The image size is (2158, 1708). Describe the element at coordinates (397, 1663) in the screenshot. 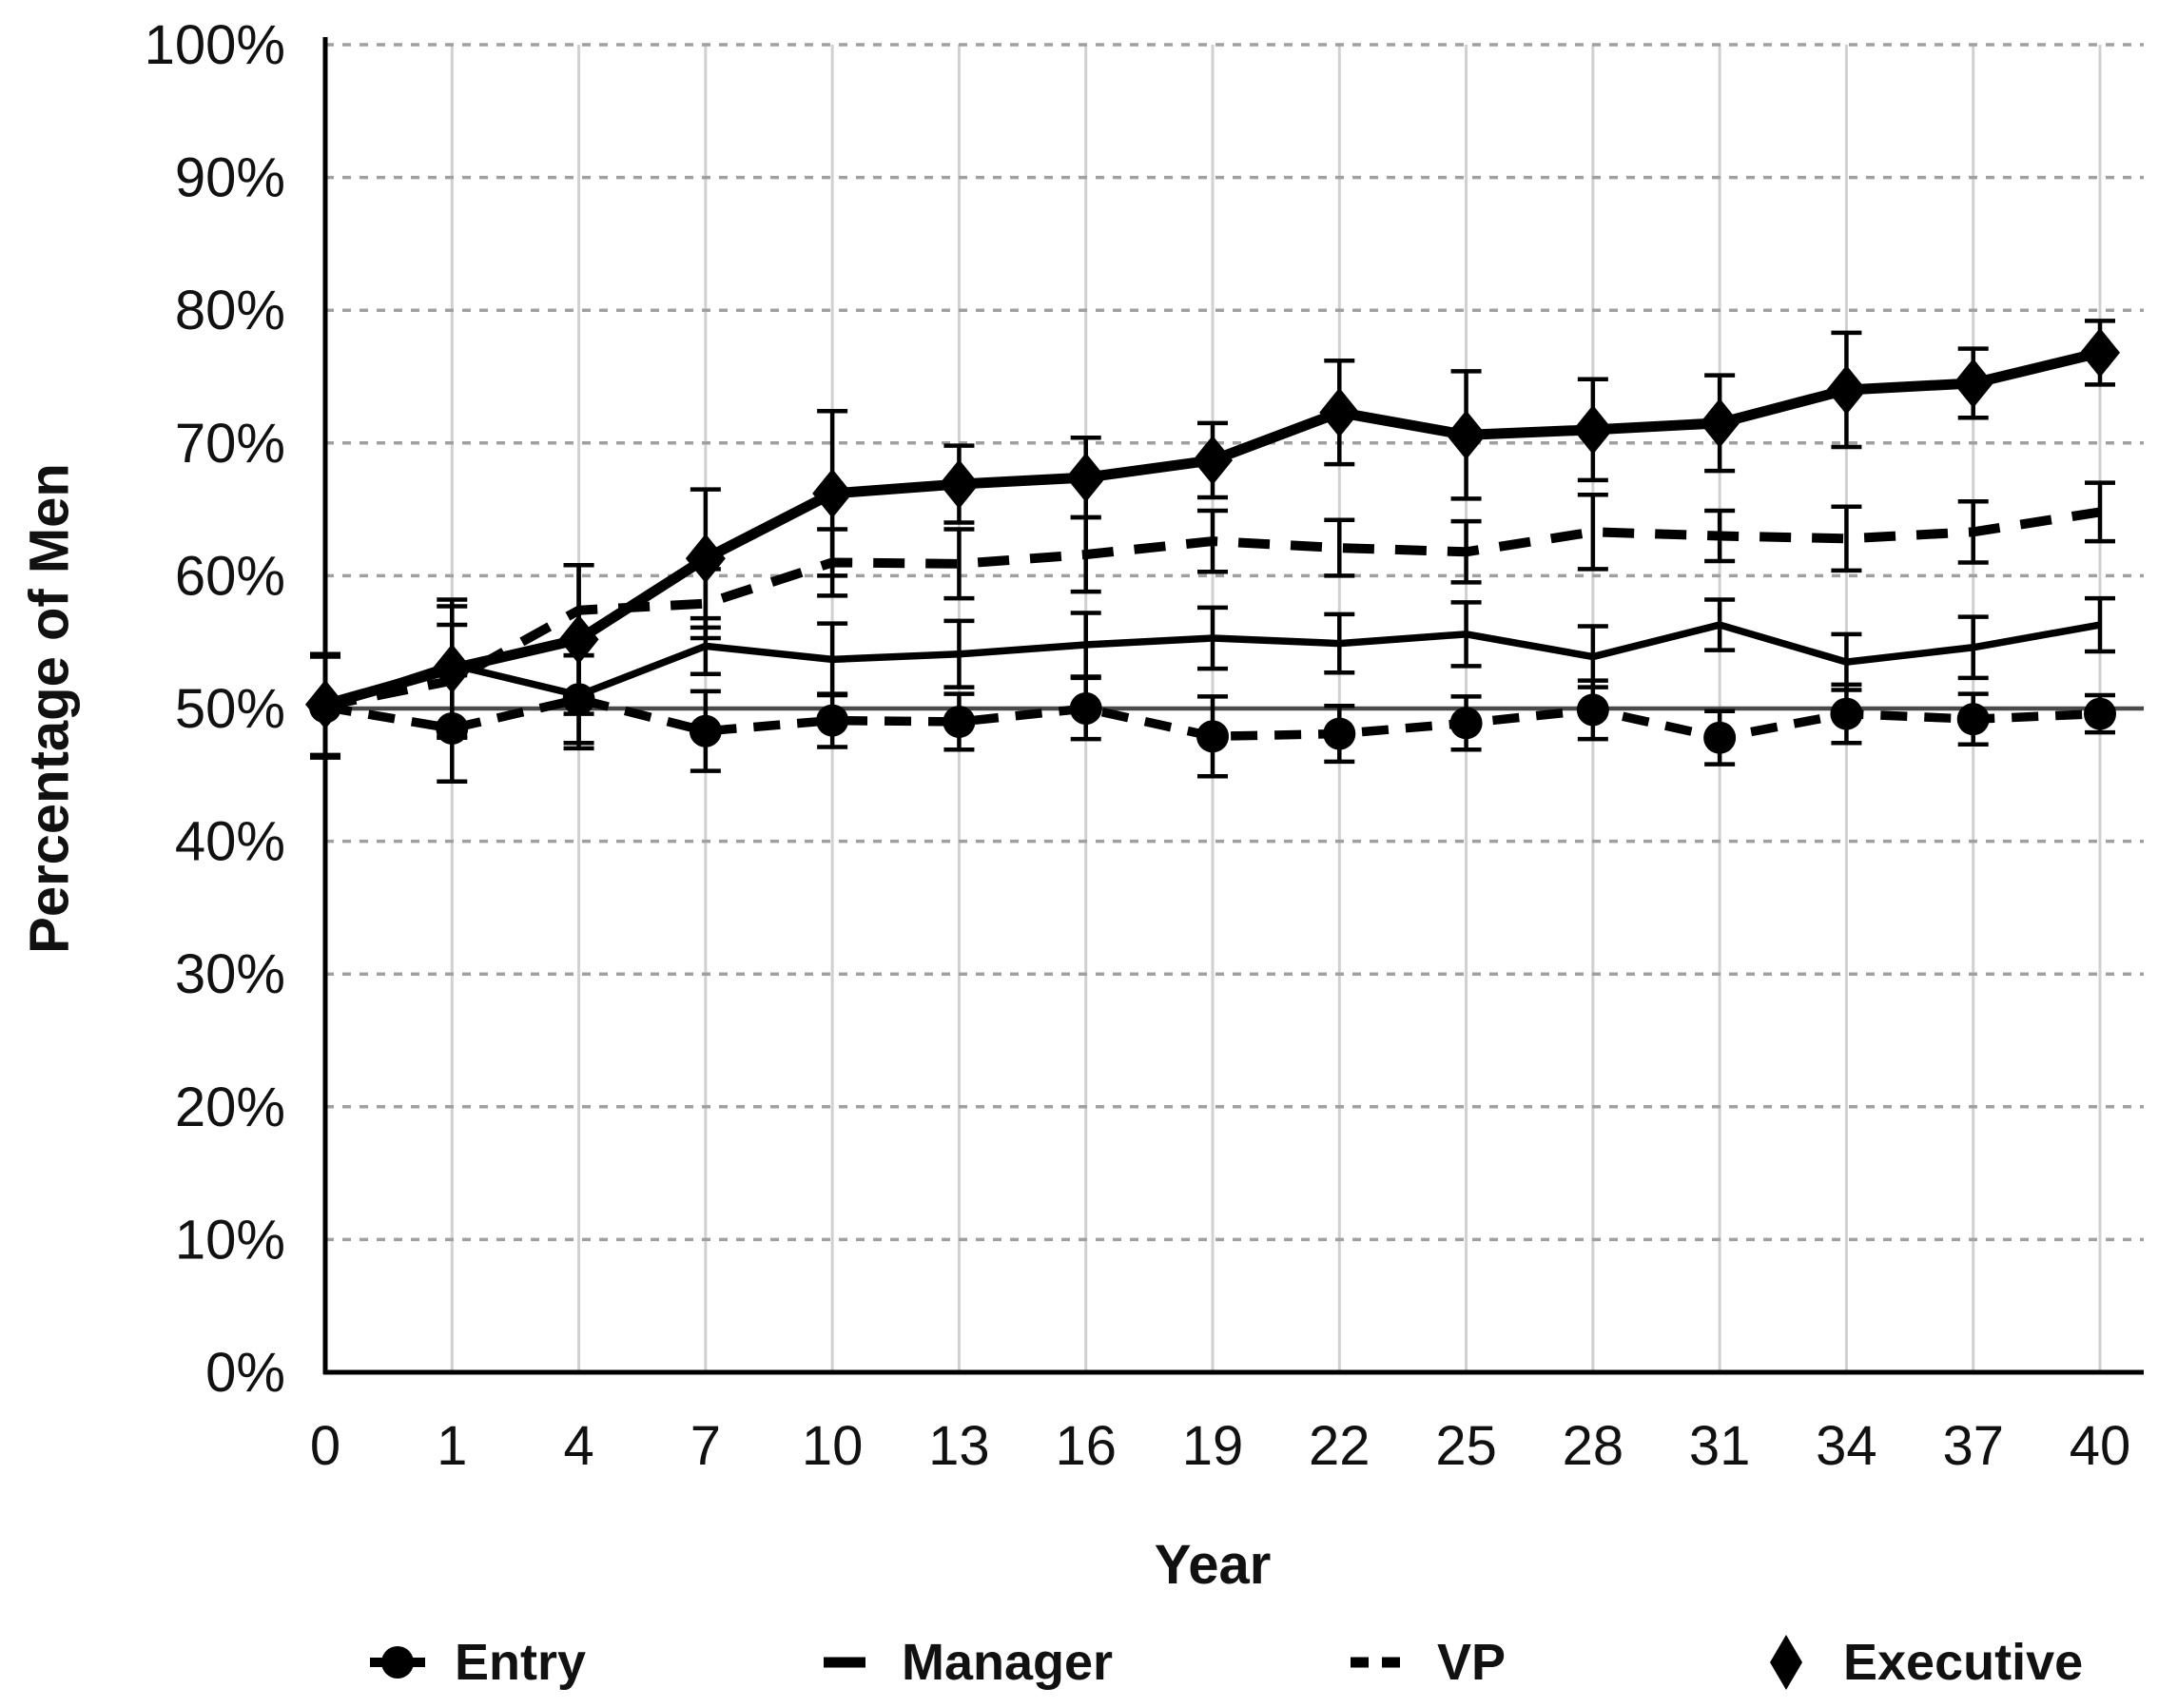

I see `circle-marker-icon` at that location.